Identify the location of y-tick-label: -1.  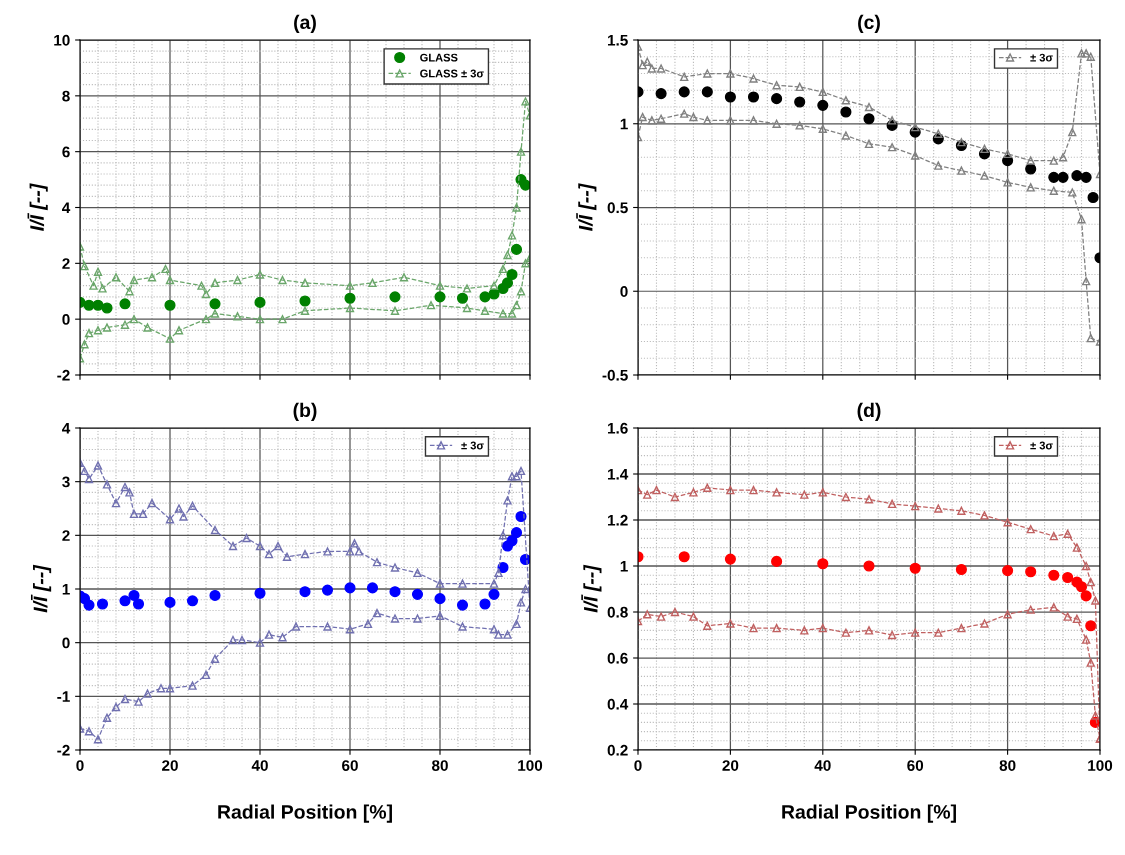
(63, 696).